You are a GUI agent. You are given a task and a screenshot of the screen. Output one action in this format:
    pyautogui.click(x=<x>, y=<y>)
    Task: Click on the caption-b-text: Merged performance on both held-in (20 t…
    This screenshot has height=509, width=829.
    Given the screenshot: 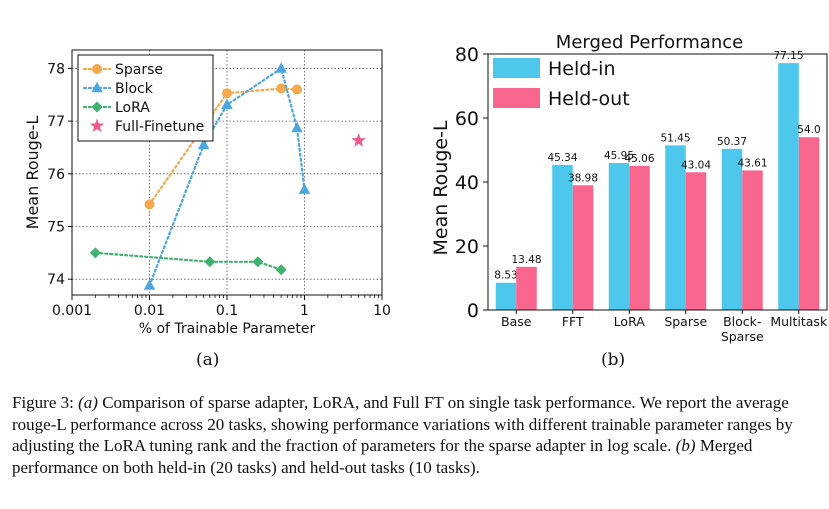 What is the action you would take?
    pyautogui.click(x=382, y=456)
    